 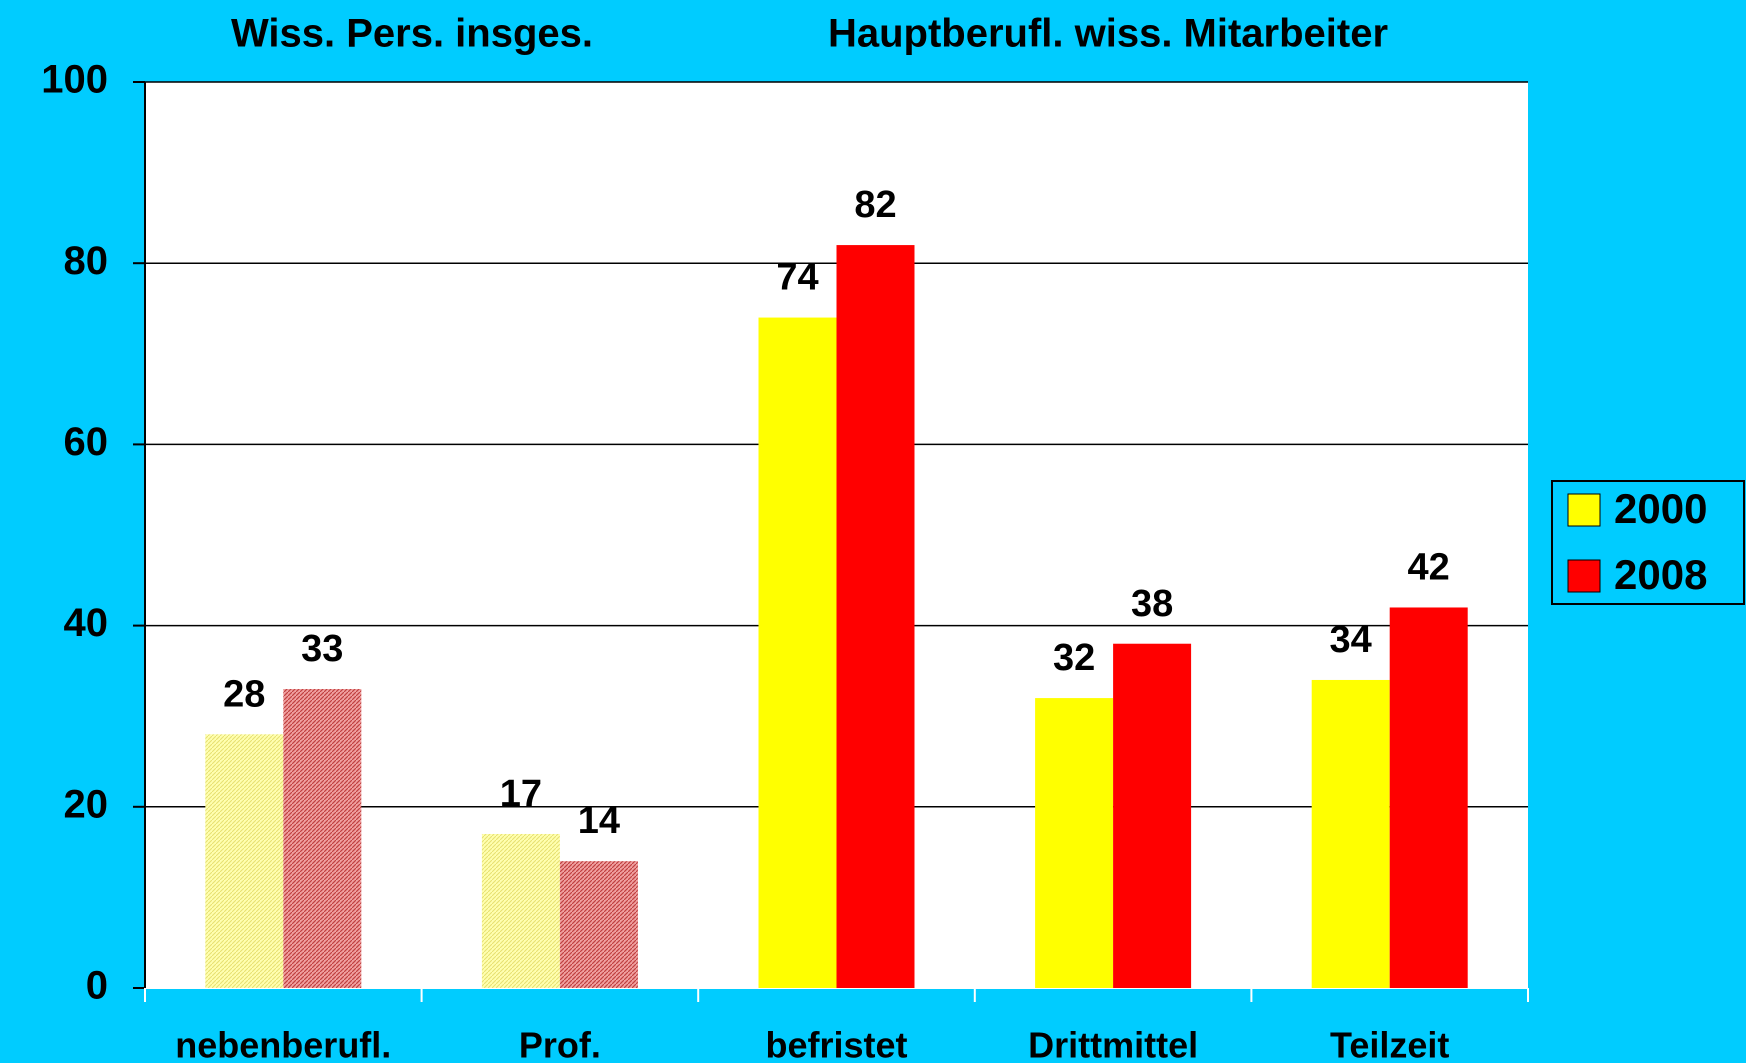 I want to click on data-label: 32, so click(x=1074, y=658).